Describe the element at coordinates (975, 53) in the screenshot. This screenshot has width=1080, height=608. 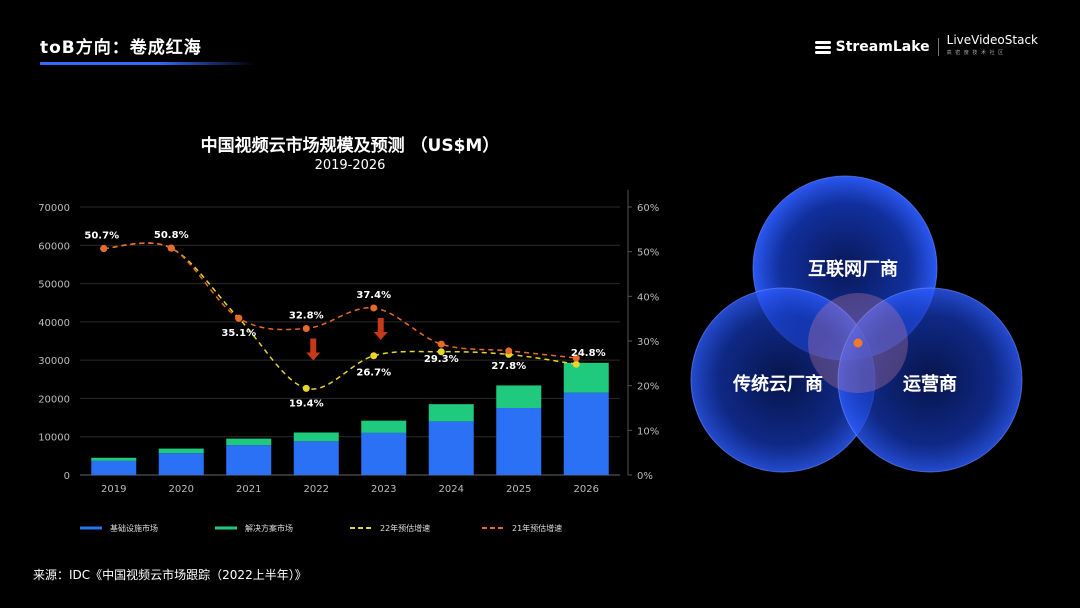
I see `livevideostack-logo-subtitle: 高 密 度 技 术 社 区` at that location.